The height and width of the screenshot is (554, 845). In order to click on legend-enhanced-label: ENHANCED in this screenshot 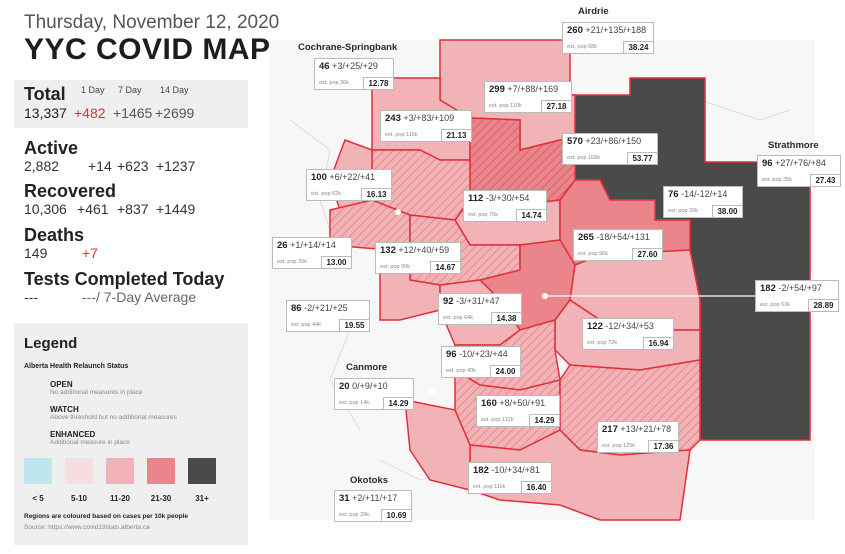, I will do `click(73, 434)`.